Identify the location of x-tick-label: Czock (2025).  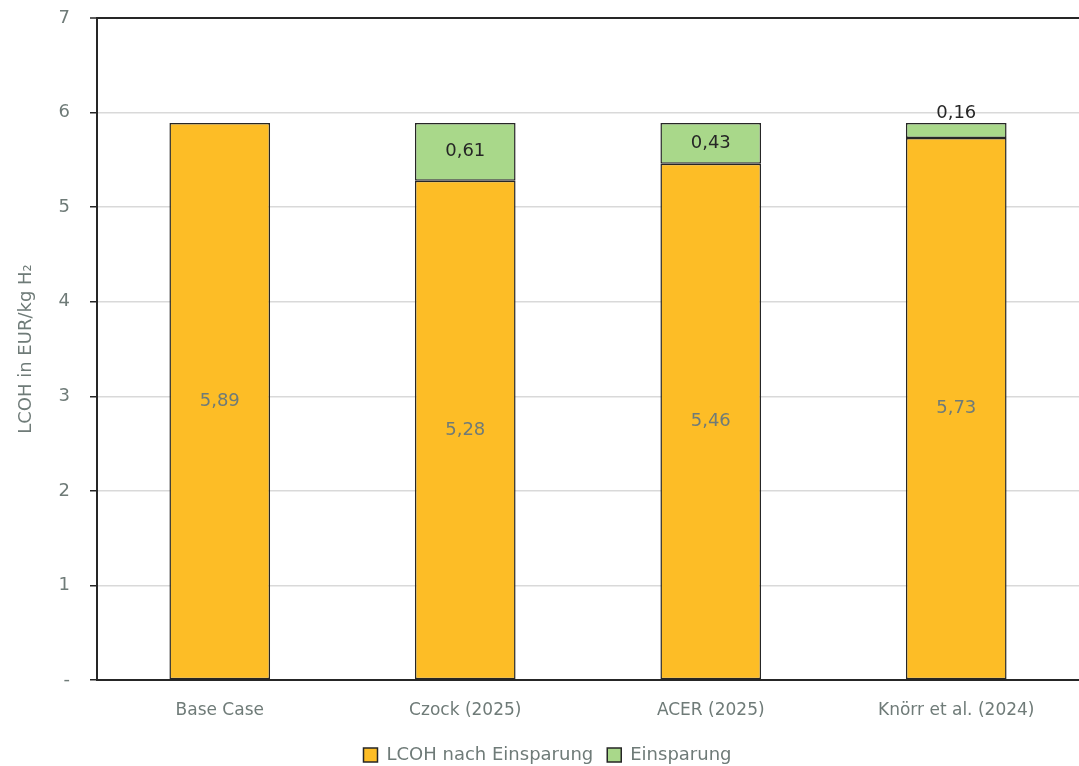
(465, 708).